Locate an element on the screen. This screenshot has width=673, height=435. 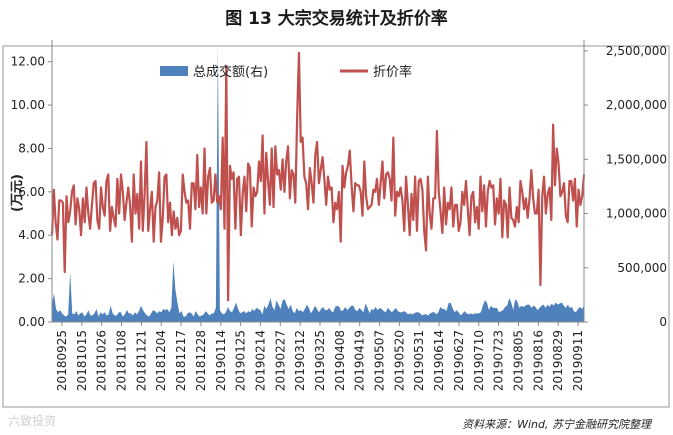
x-tick-label: 20190325 is located at coordinates (320, 360).